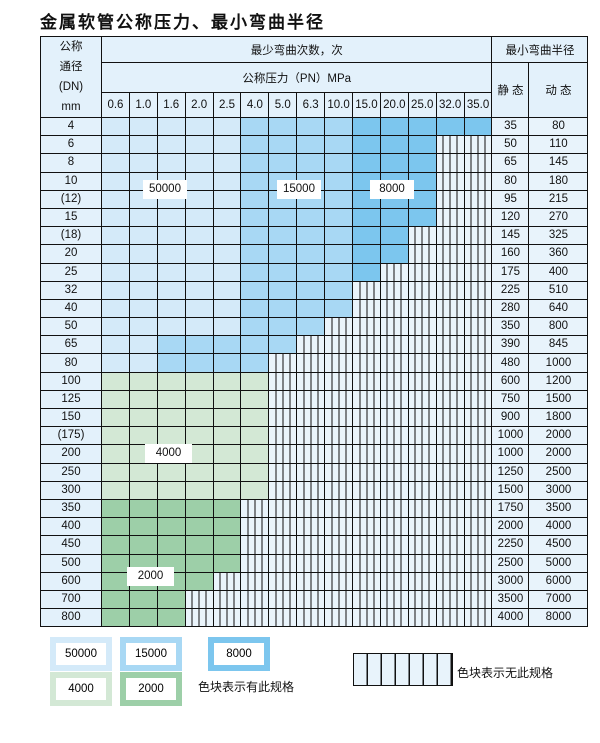  I want to click on dynamic-radius-cell: 360, so click(558, 254).